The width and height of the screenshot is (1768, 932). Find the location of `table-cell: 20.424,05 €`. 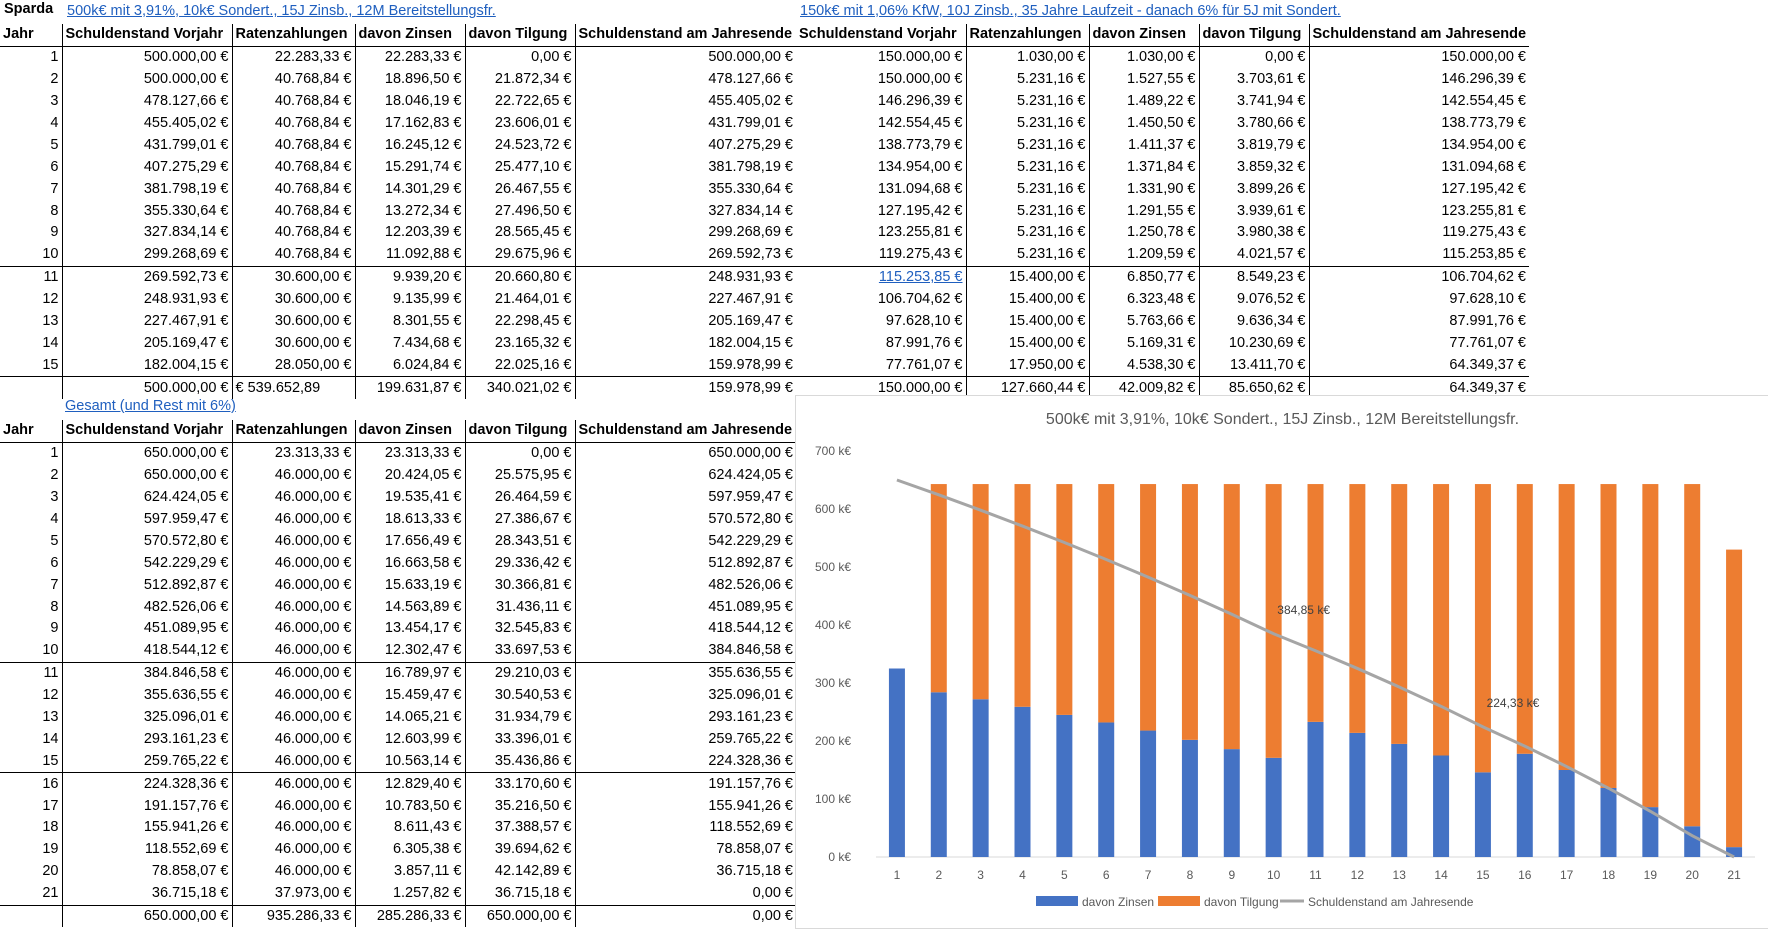

table-cell: 20.424,05 € is located at coordinates (410, 475).